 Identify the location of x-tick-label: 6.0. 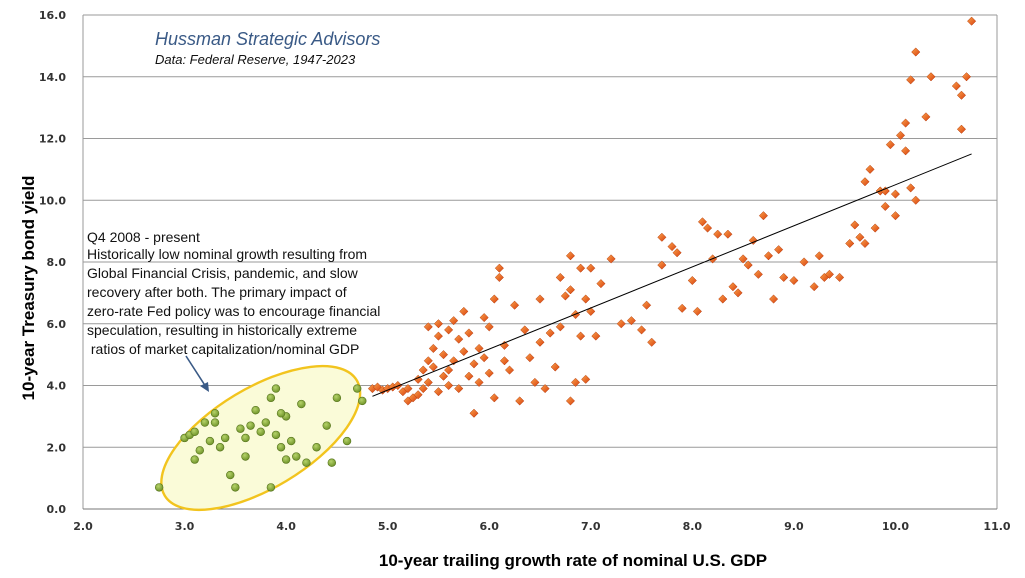
(489, 526).